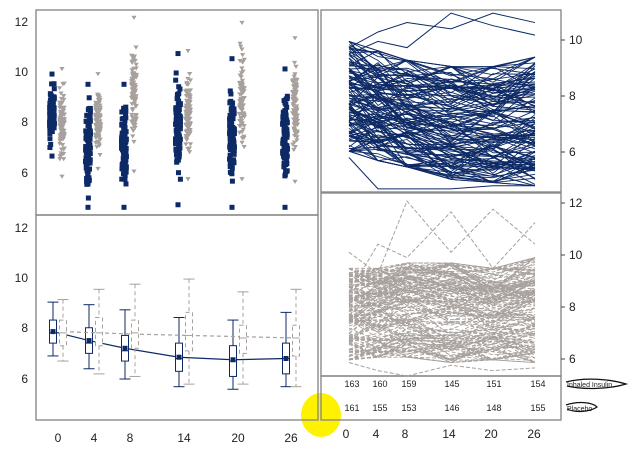 Image resolution: width=633 pixels, height=464 pixels. I want to click on spaghetti-b-y-axis: 12 10 8 6, so click(572, 281).